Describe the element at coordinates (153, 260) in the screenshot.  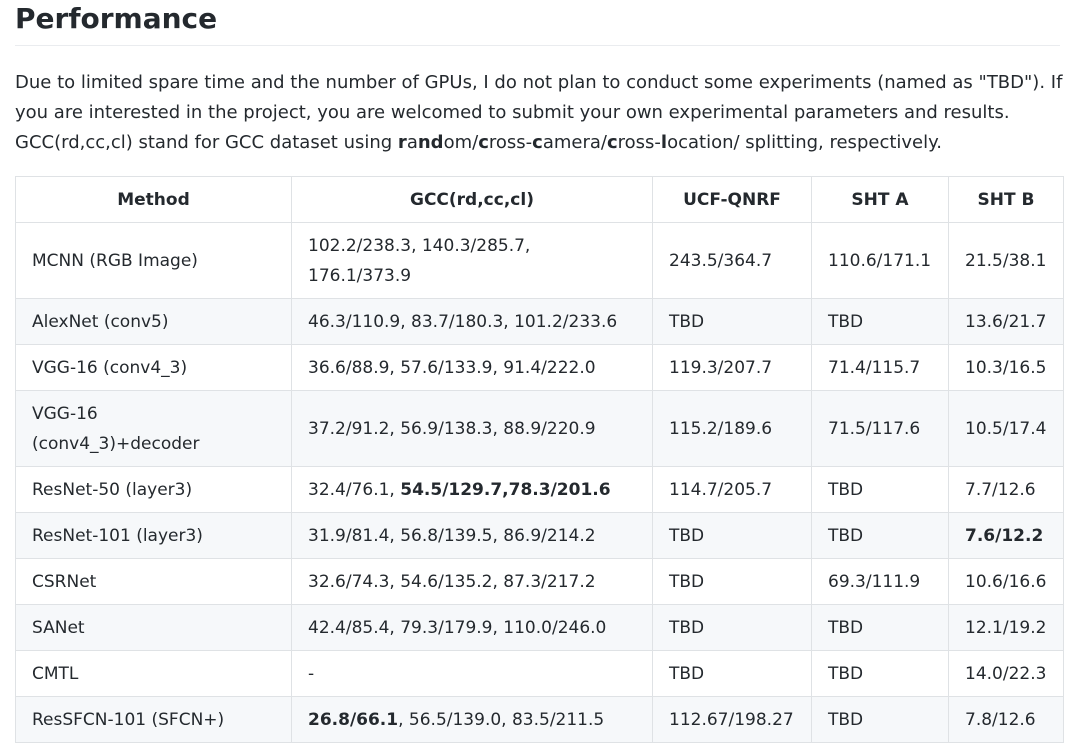
I see `cell-method: MCNN (RGB Image)` at that location.